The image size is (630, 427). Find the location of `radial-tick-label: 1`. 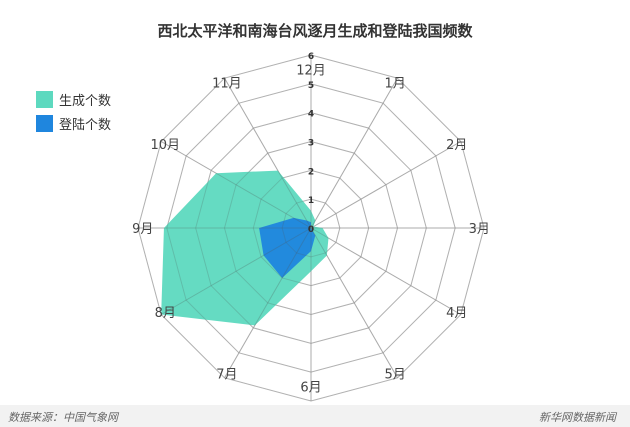

radial-tick-label: 1 is located at coordinates (311, 201).